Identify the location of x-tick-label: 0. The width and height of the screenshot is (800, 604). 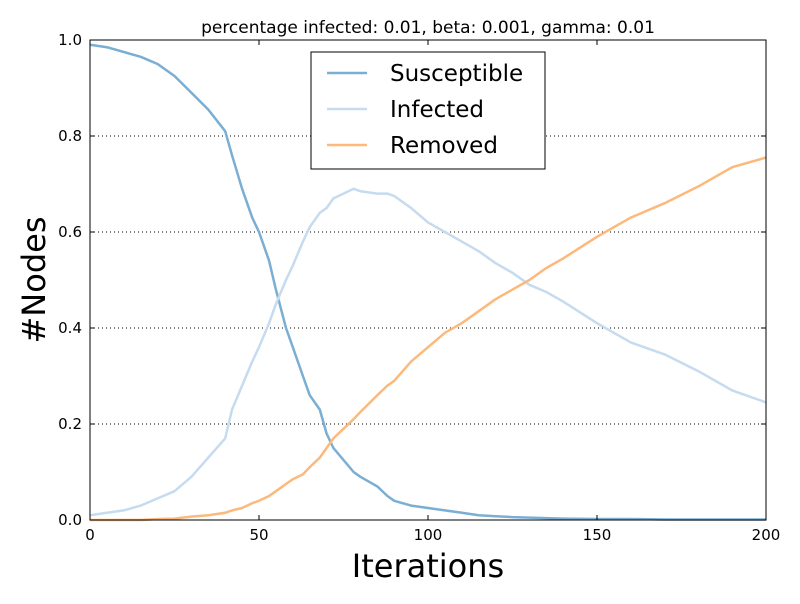
(90, 535).